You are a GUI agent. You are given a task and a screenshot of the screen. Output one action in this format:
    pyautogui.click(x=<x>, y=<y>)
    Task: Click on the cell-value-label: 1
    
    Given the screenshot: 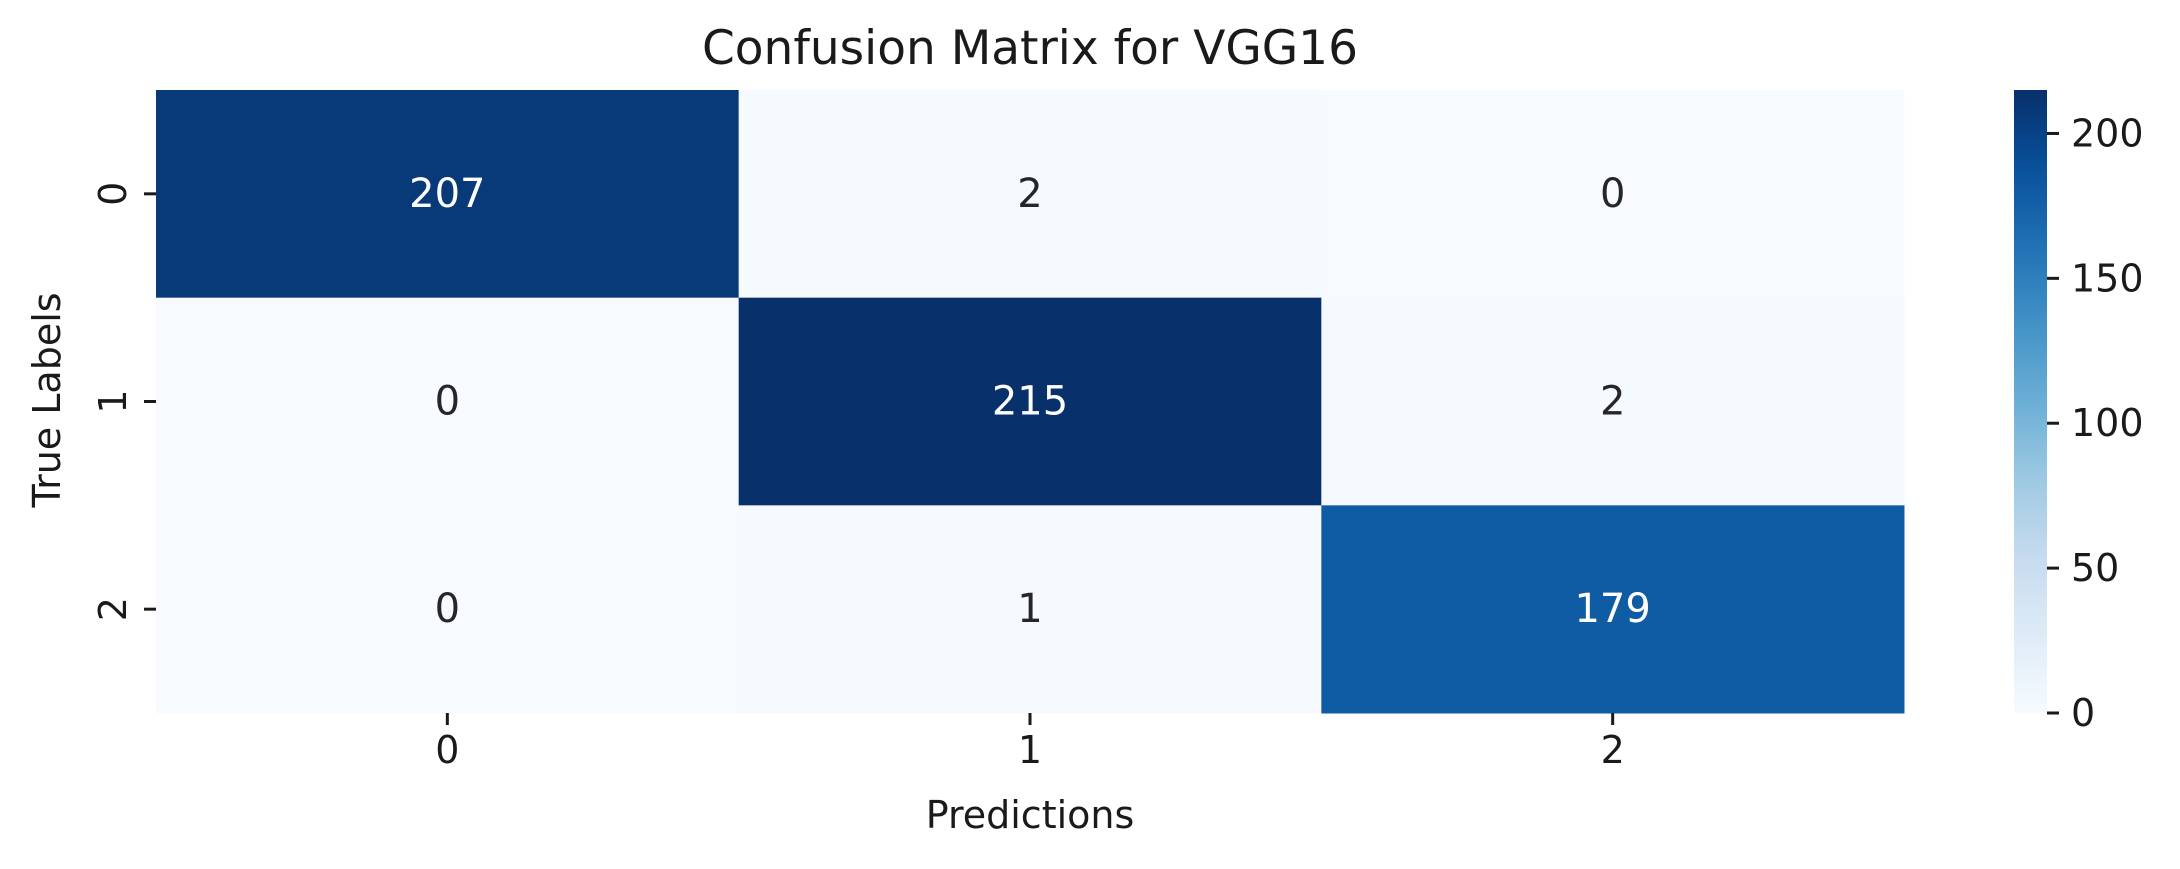 What is the action you would take?
    pyautogui.click(x=1029, y=609)
    